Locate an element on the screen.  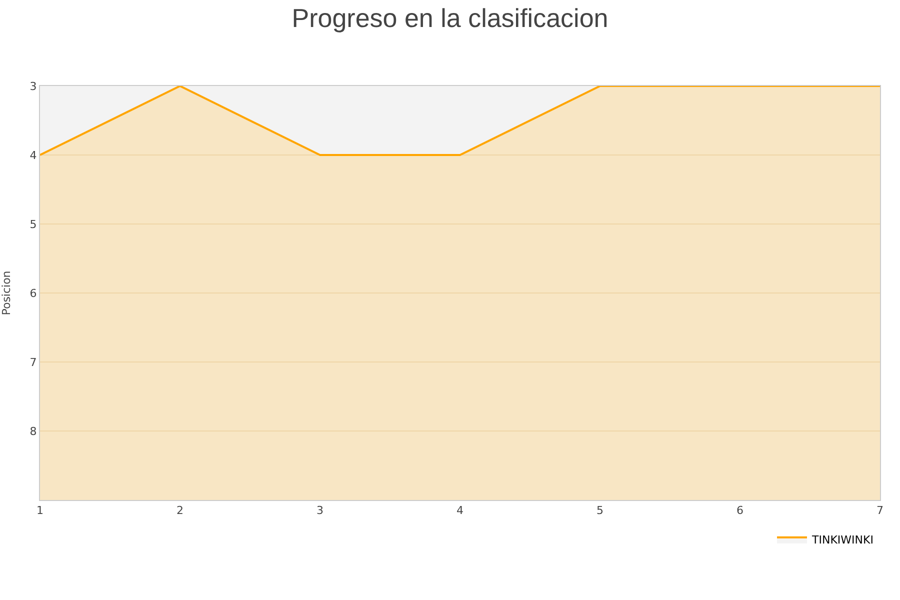
chart-title: Progreso en la clasificacion is located at coordinates (450, 18).